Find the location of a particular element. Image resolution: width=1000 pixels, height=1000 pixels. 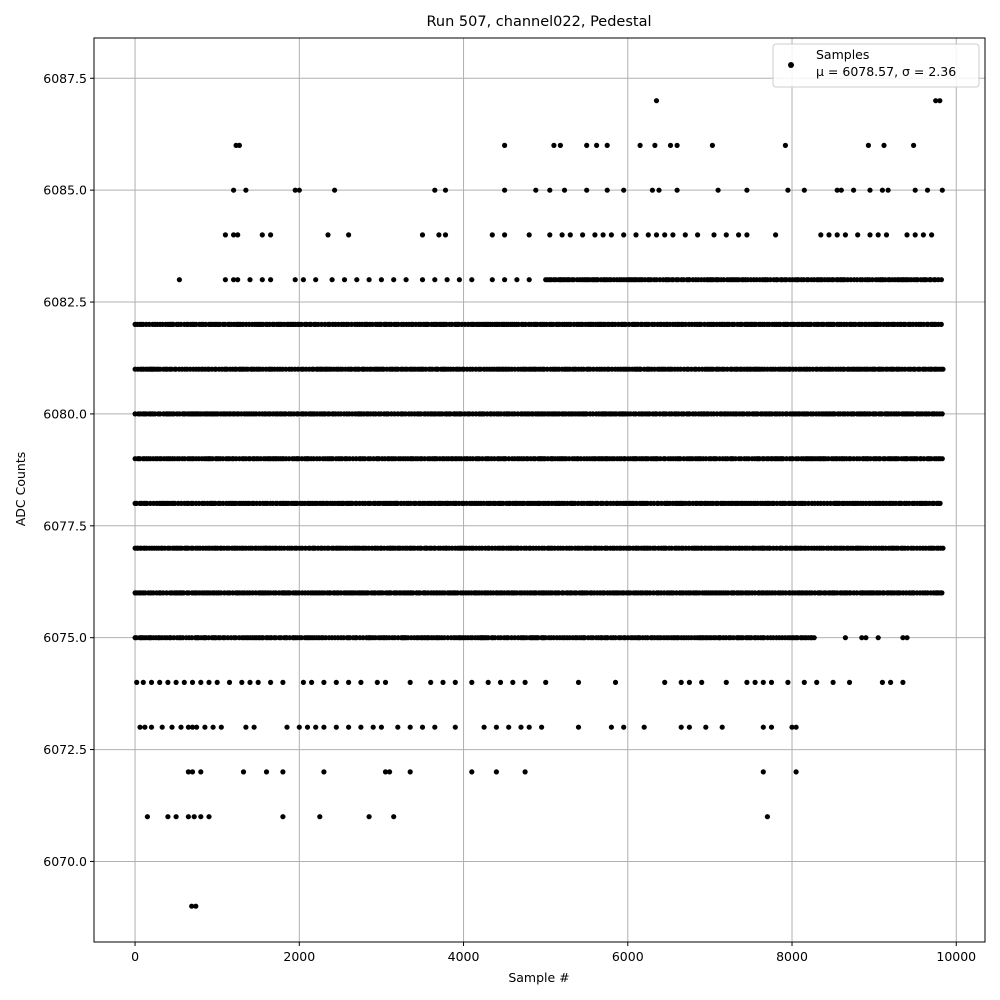

legend-marker is located at coordinates (791, 65).